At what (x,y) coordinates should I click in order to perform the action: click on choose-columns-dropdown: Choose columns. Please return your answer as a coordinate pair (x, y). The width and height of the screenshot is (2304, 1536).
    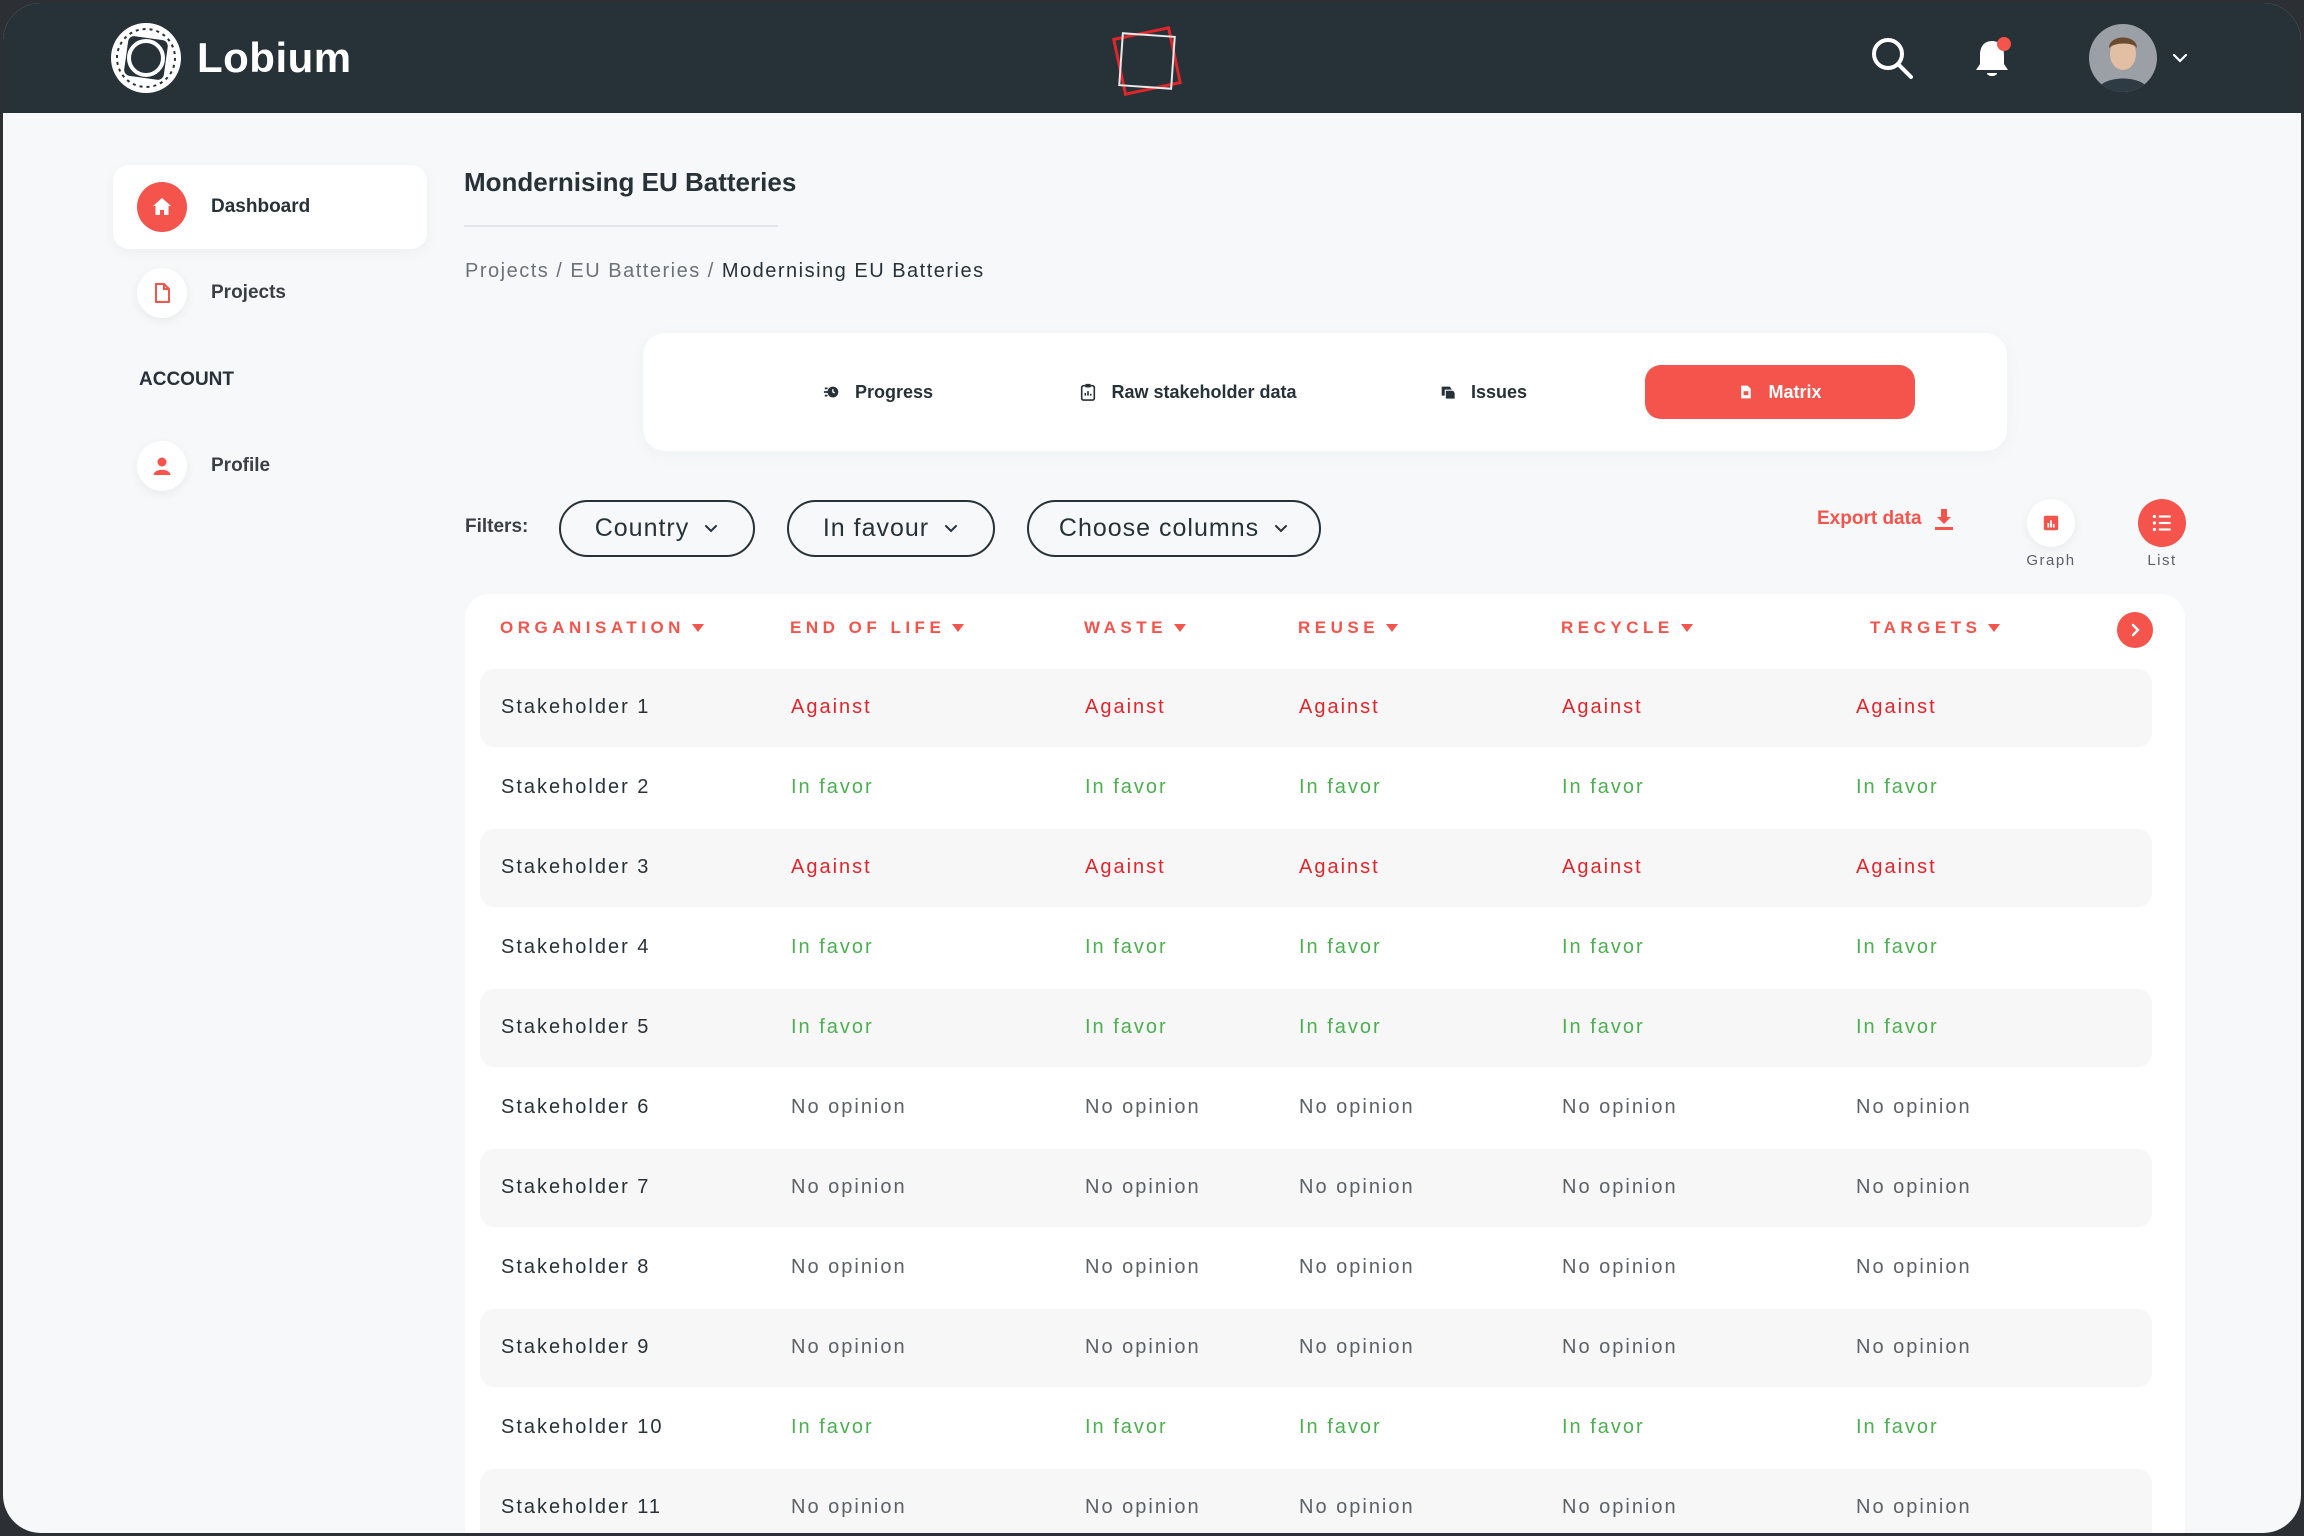
    Looking at the image, I should click on (1174, 528).